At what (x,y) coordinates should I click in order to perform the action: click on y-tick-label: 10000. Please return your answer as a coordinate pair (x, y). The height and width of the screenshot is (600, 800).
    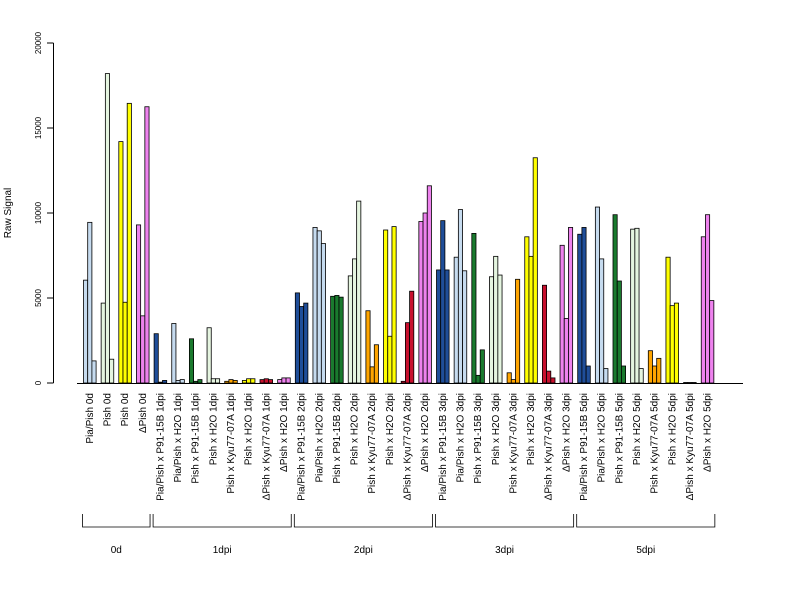
    Looking at the image, I should click on (38, 212).